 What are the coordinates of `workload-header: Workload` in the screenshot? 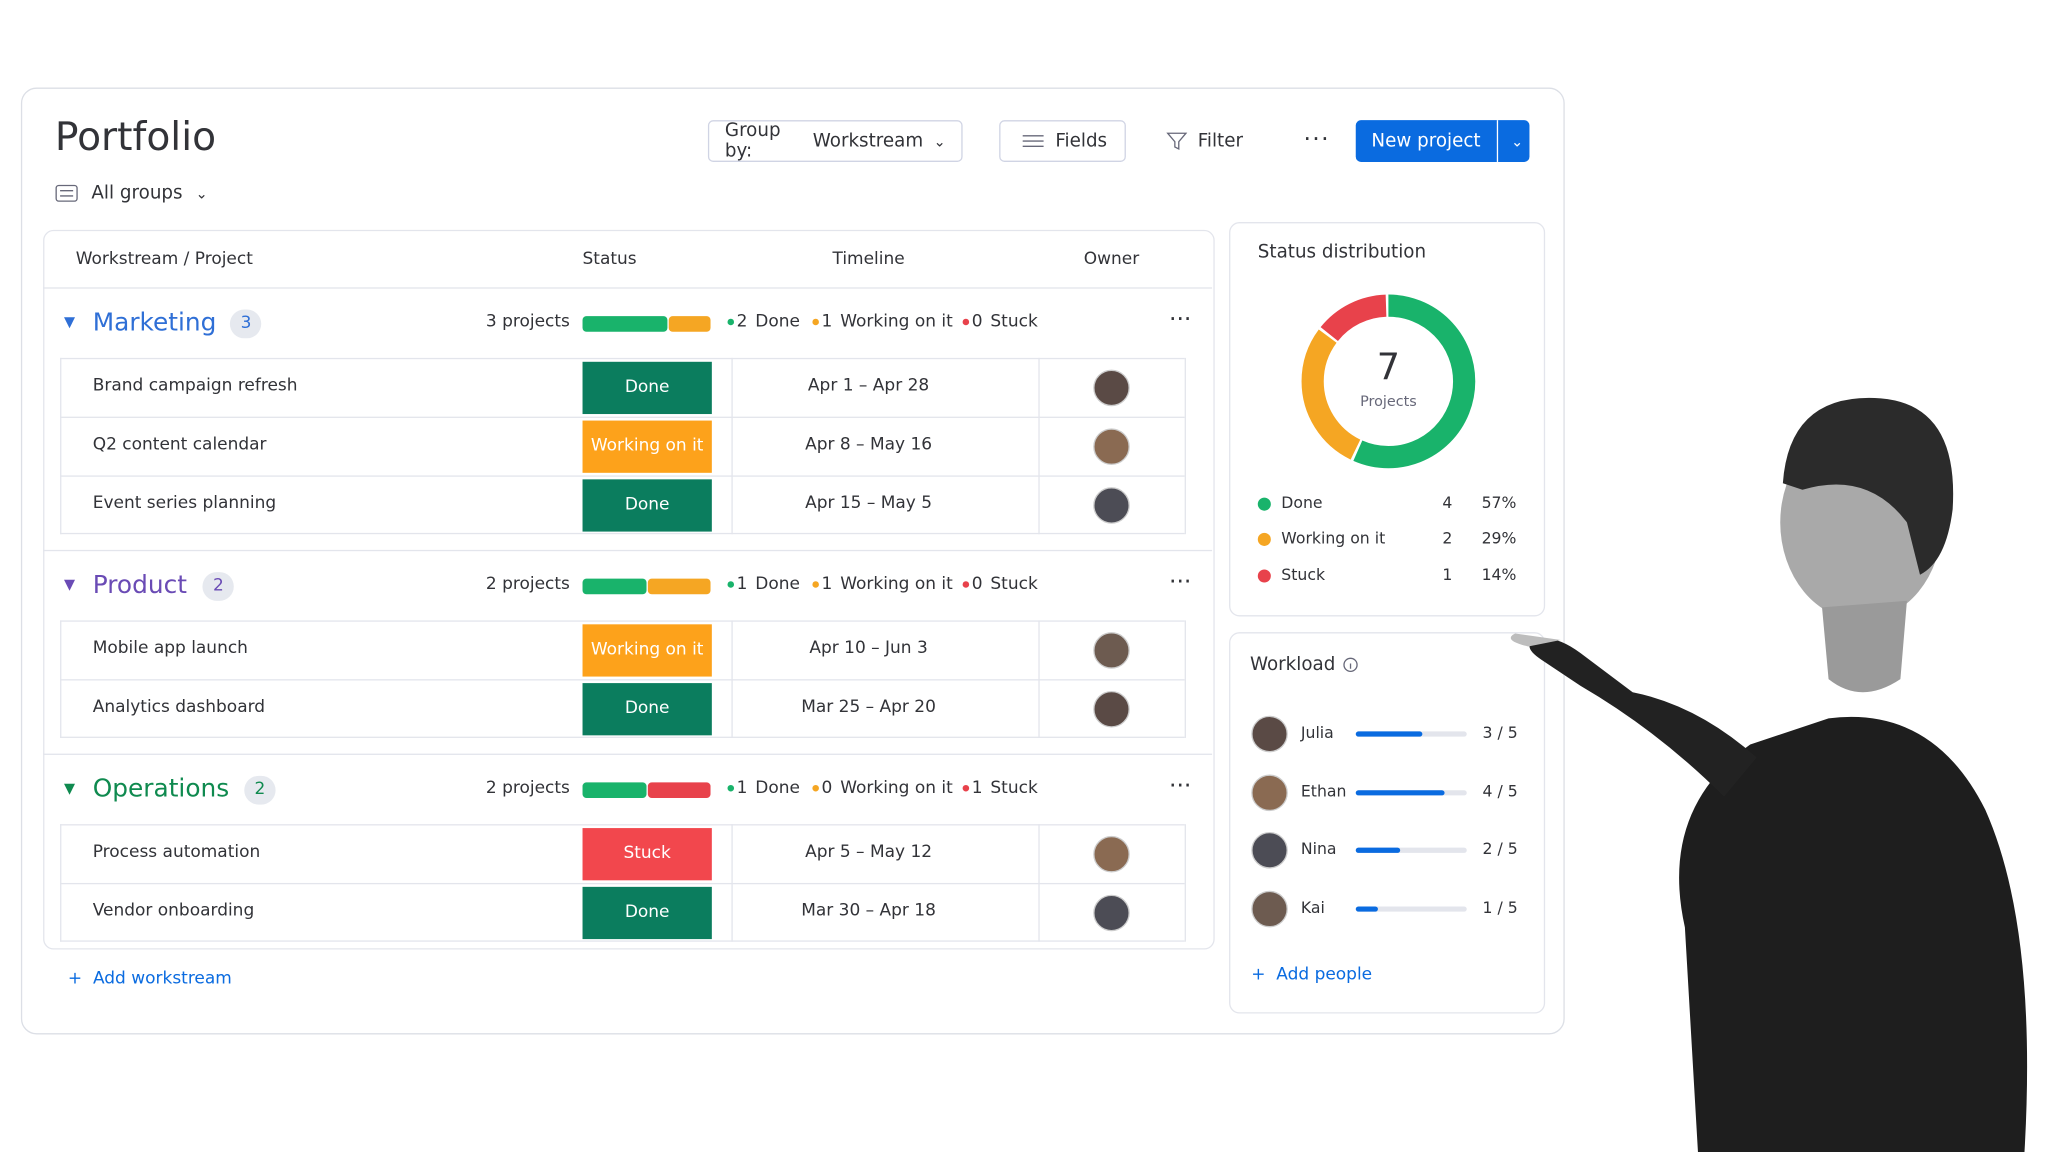 It's located at (1304, 664).